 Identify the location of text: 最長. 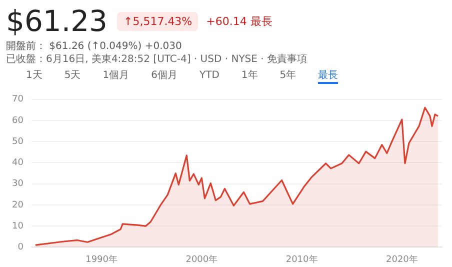
(328, 76).